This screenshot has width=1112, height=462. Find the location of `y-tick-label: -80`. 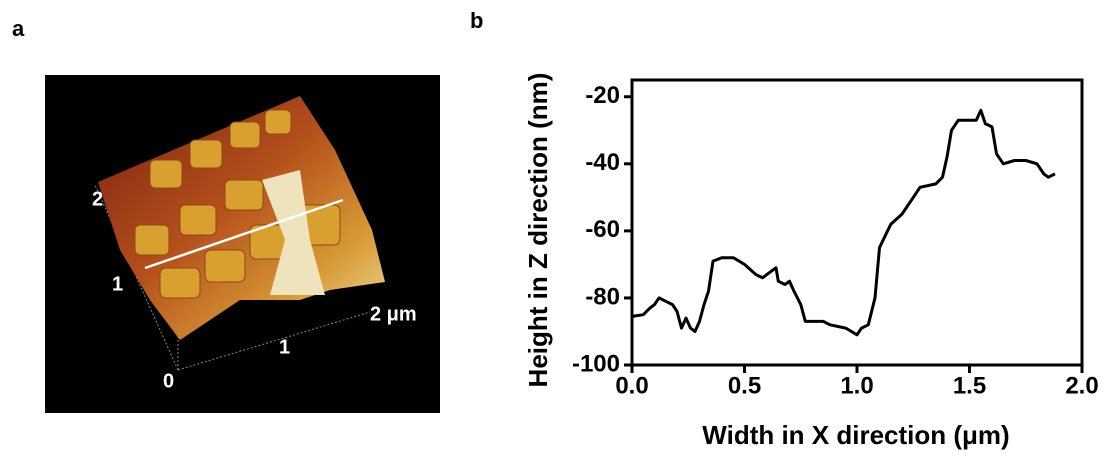

y-tick-label: -80 is located at coordinates (602, 296).